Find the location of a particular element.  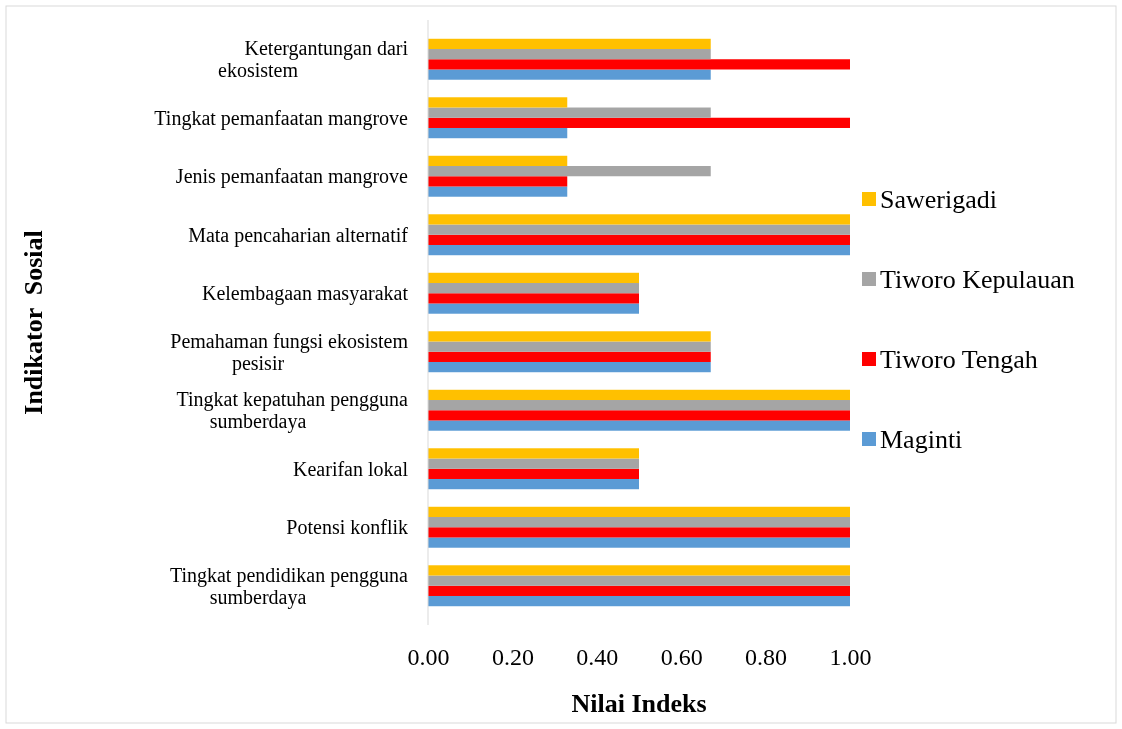

y-tick-label: Ketergantungan dari ekosistem is located at coordinates (313, 59).